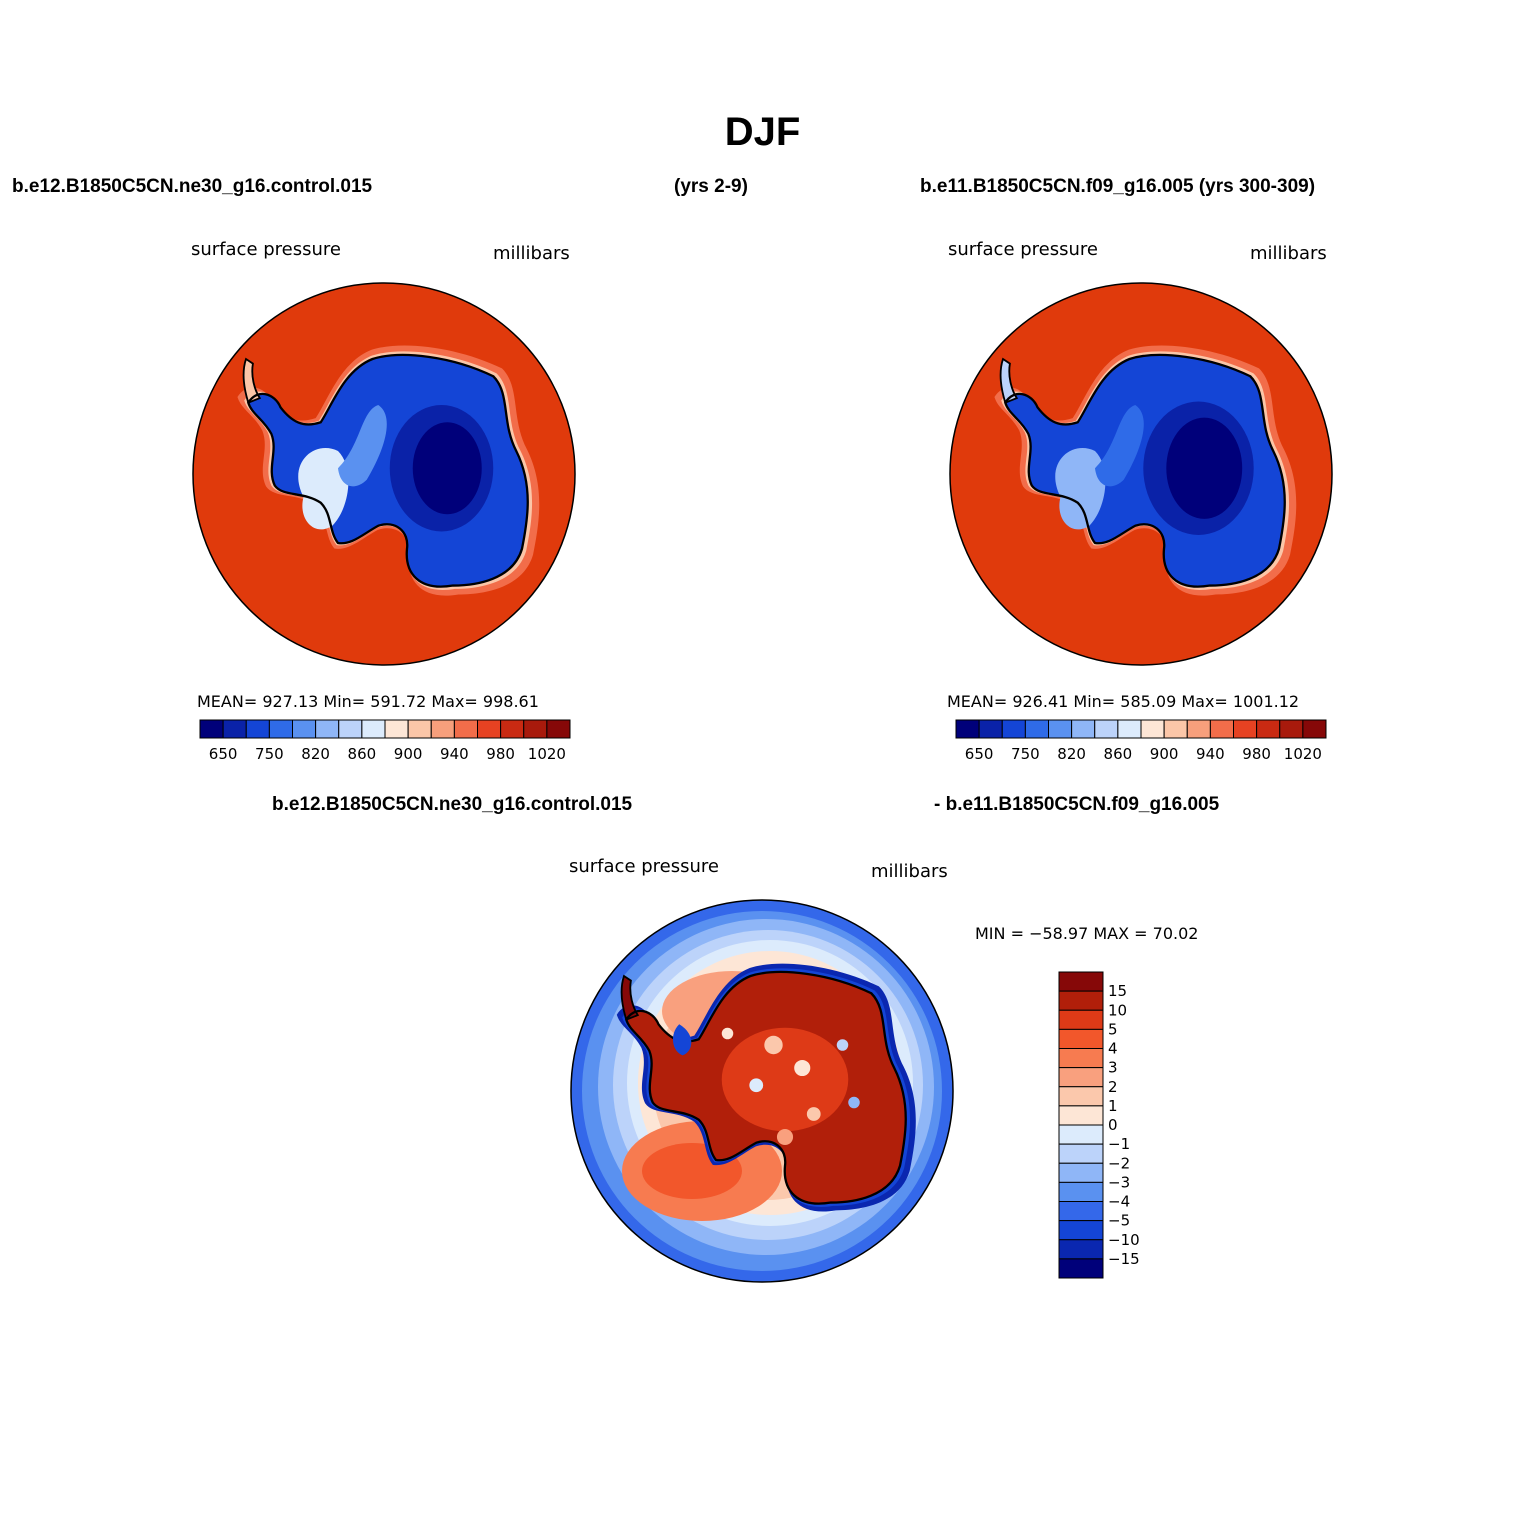 The width and height of the screenshot is (1525, 1525). Describe the element at coordinates (1117, 991) in the screenshot. I see `panel3-colorbar-tick-label: 15` at that location.